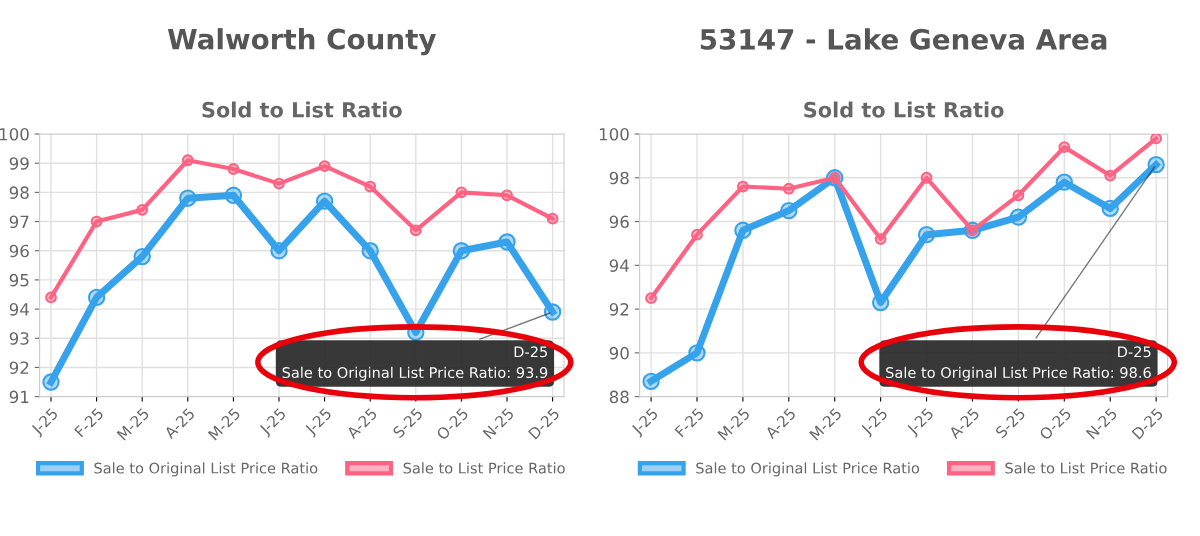  What do you see at coordinates (19, 397) in the screenshot?
I see `y-tick-label: 91` at bounding box center [19, 397].